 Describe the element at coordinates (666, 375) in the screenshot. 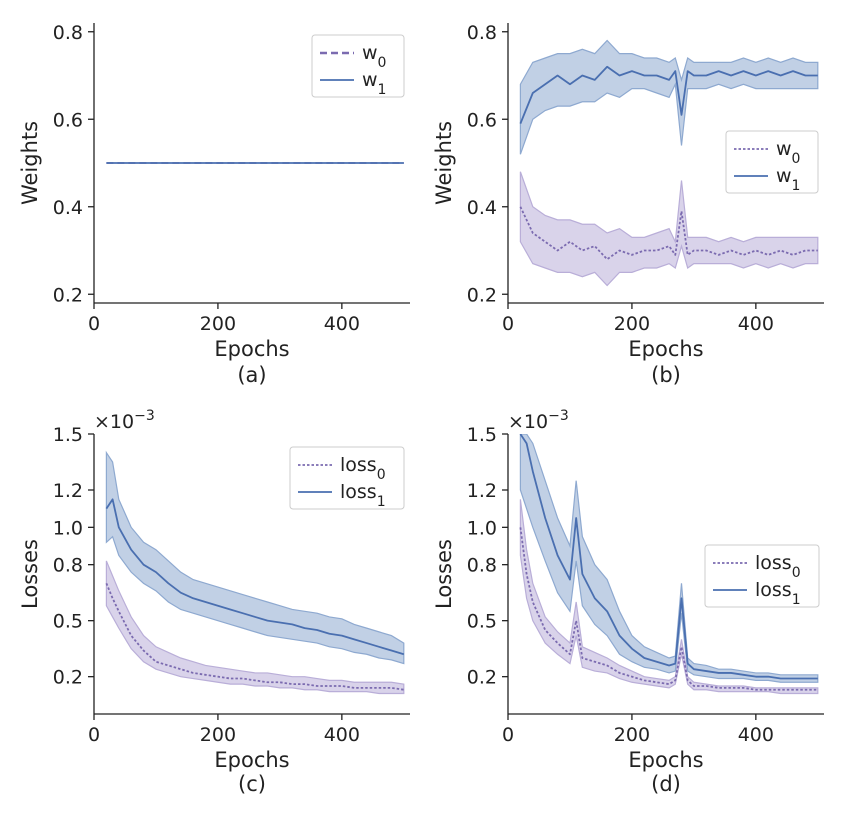

I see `panel-caption: (b)` at that location.